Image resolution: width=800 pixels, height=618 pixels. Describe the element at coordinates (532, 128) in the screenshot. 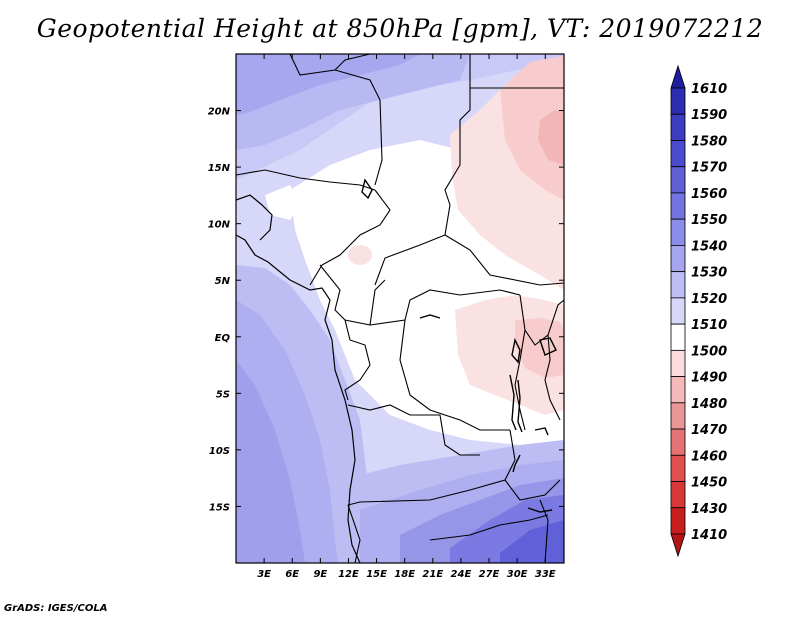

I see `contour-1490-north` at that location.